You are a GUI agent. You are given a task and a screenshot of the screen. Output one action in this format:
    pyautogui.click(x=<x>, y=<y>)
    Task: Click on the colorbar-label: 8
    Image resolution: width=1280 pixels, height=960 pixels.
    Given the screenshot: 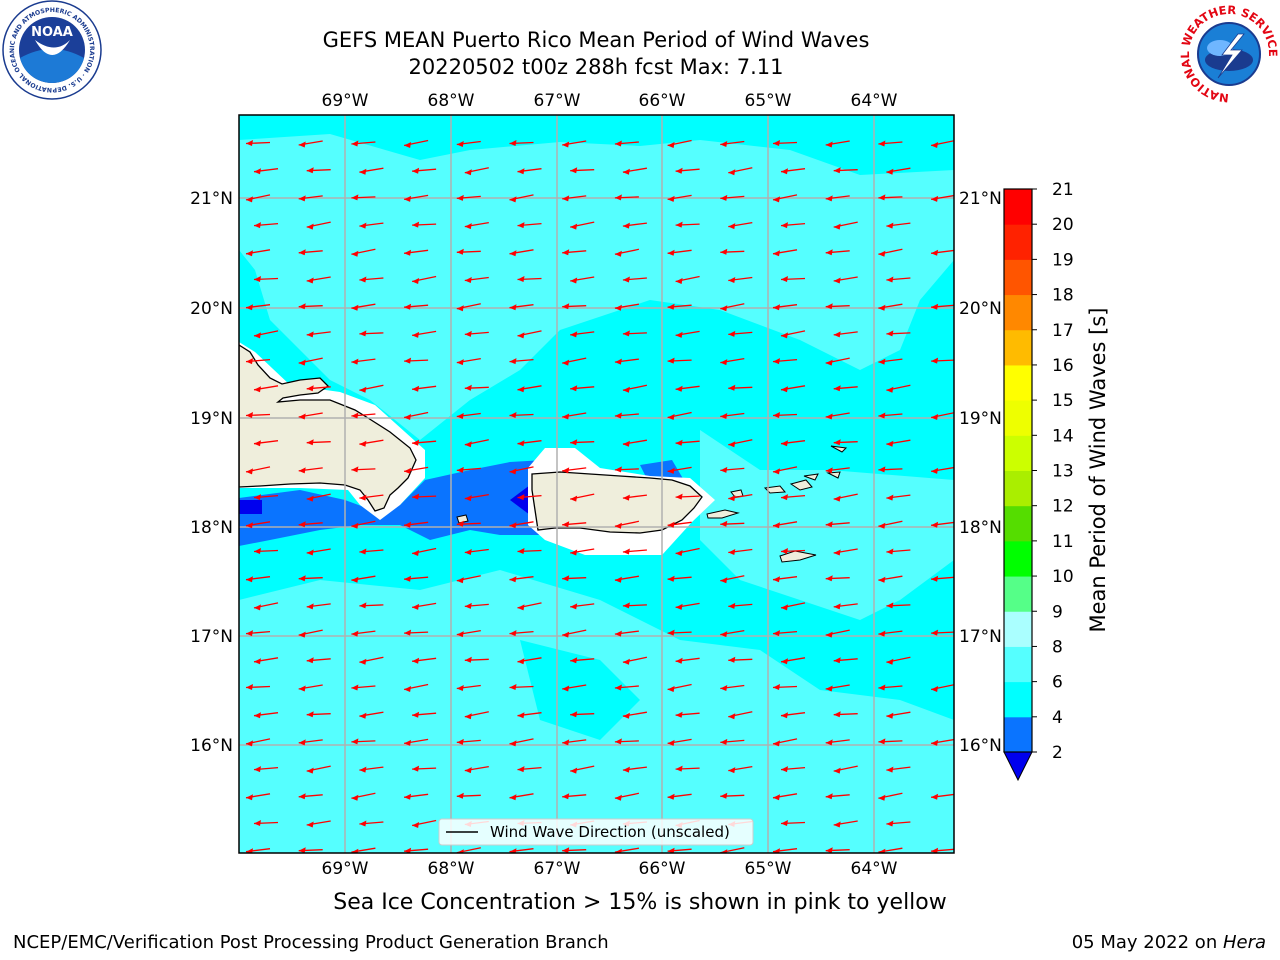 What is the action you would take?
    pyautogui.click(x=1057, y=647)
    